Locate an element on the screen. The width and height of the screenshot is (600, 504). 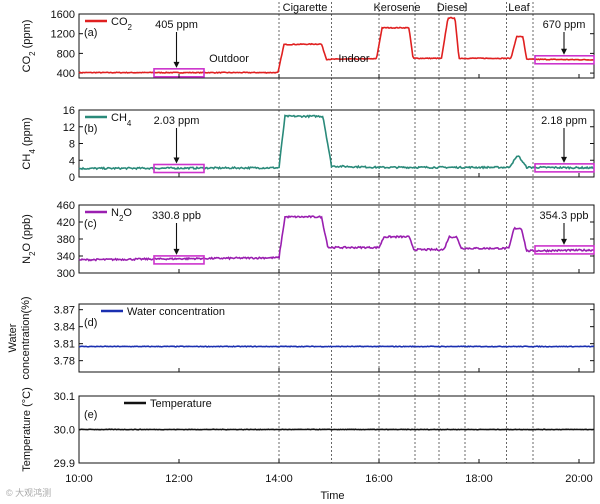
x-tick-label: 18:00 is located at coordinates (479, 479).